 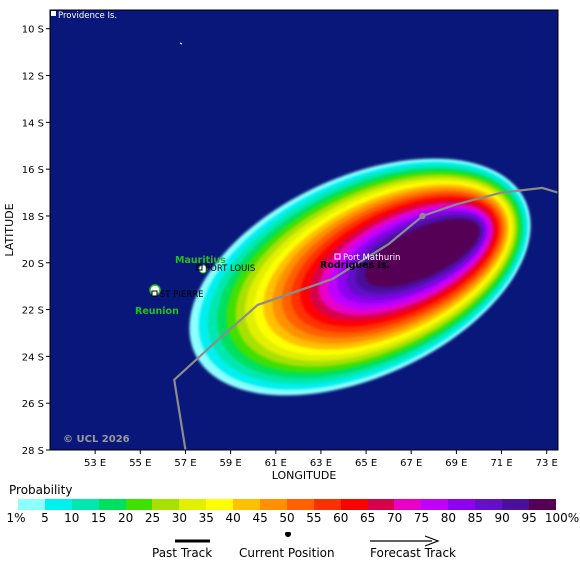 I want to click on probability-colorbar, so click(x=287, y=504).